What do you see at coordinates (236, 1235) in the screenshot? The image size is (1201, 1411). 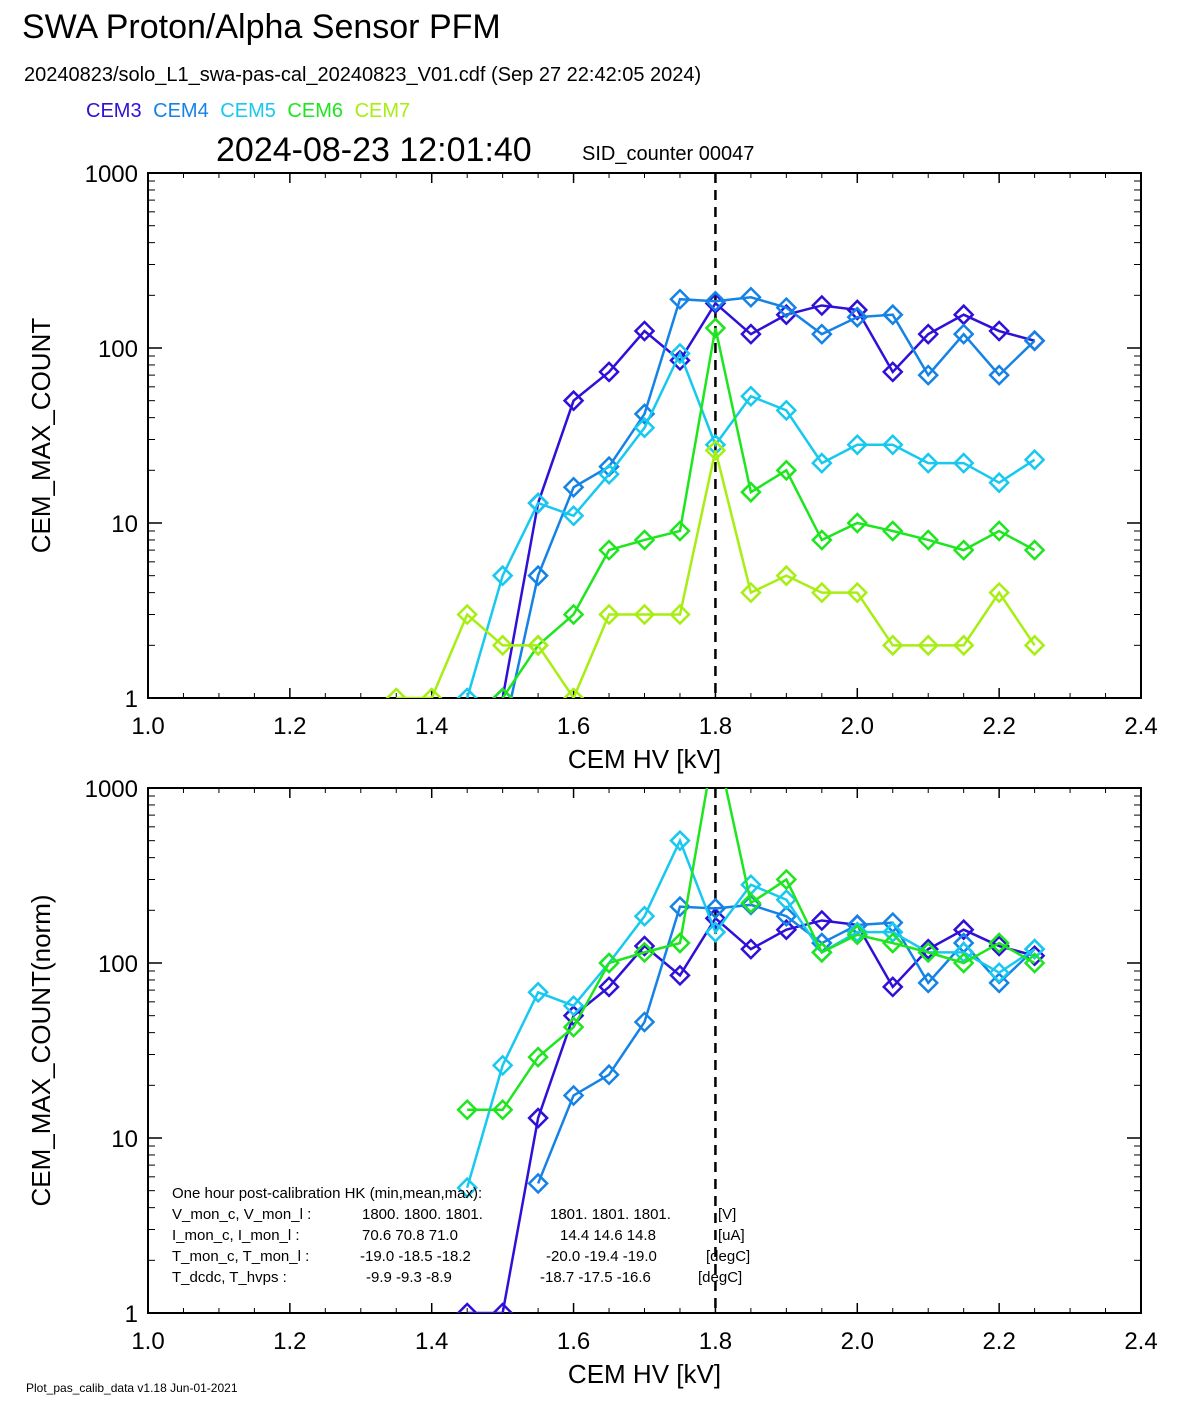 I see `hk-line-name: I_mon_c, I_mon_l :` at bounding box center [236, 1235].